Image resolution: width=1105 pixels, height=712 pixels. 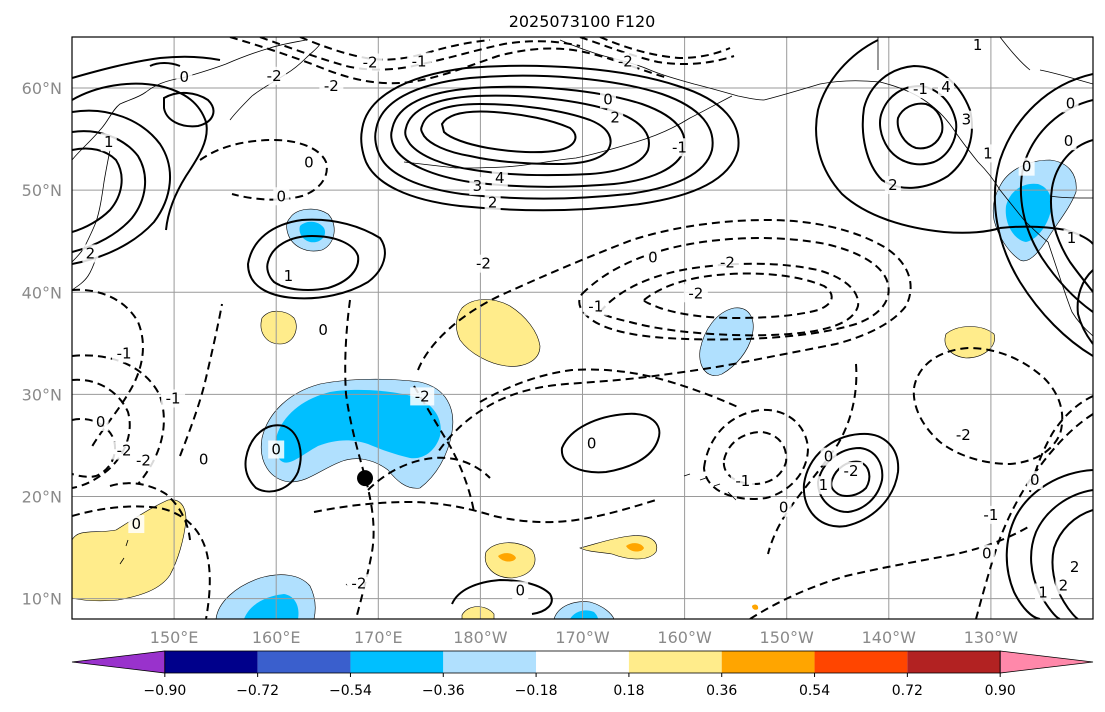 I want to click on negative-area-south-1-core, so click(x=271, y=606).